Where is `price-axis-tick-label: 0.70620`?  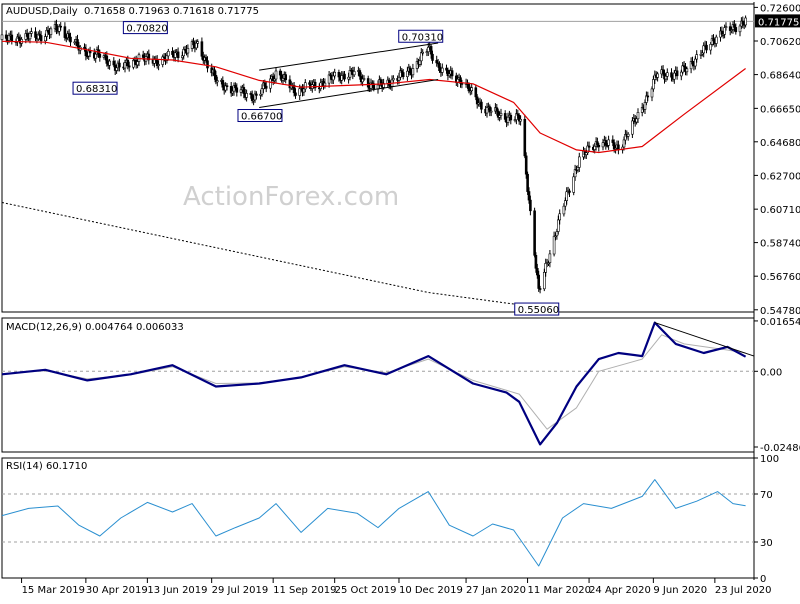 price-axis-tick-label: 0.70620 is located at coordinates (780, 42).